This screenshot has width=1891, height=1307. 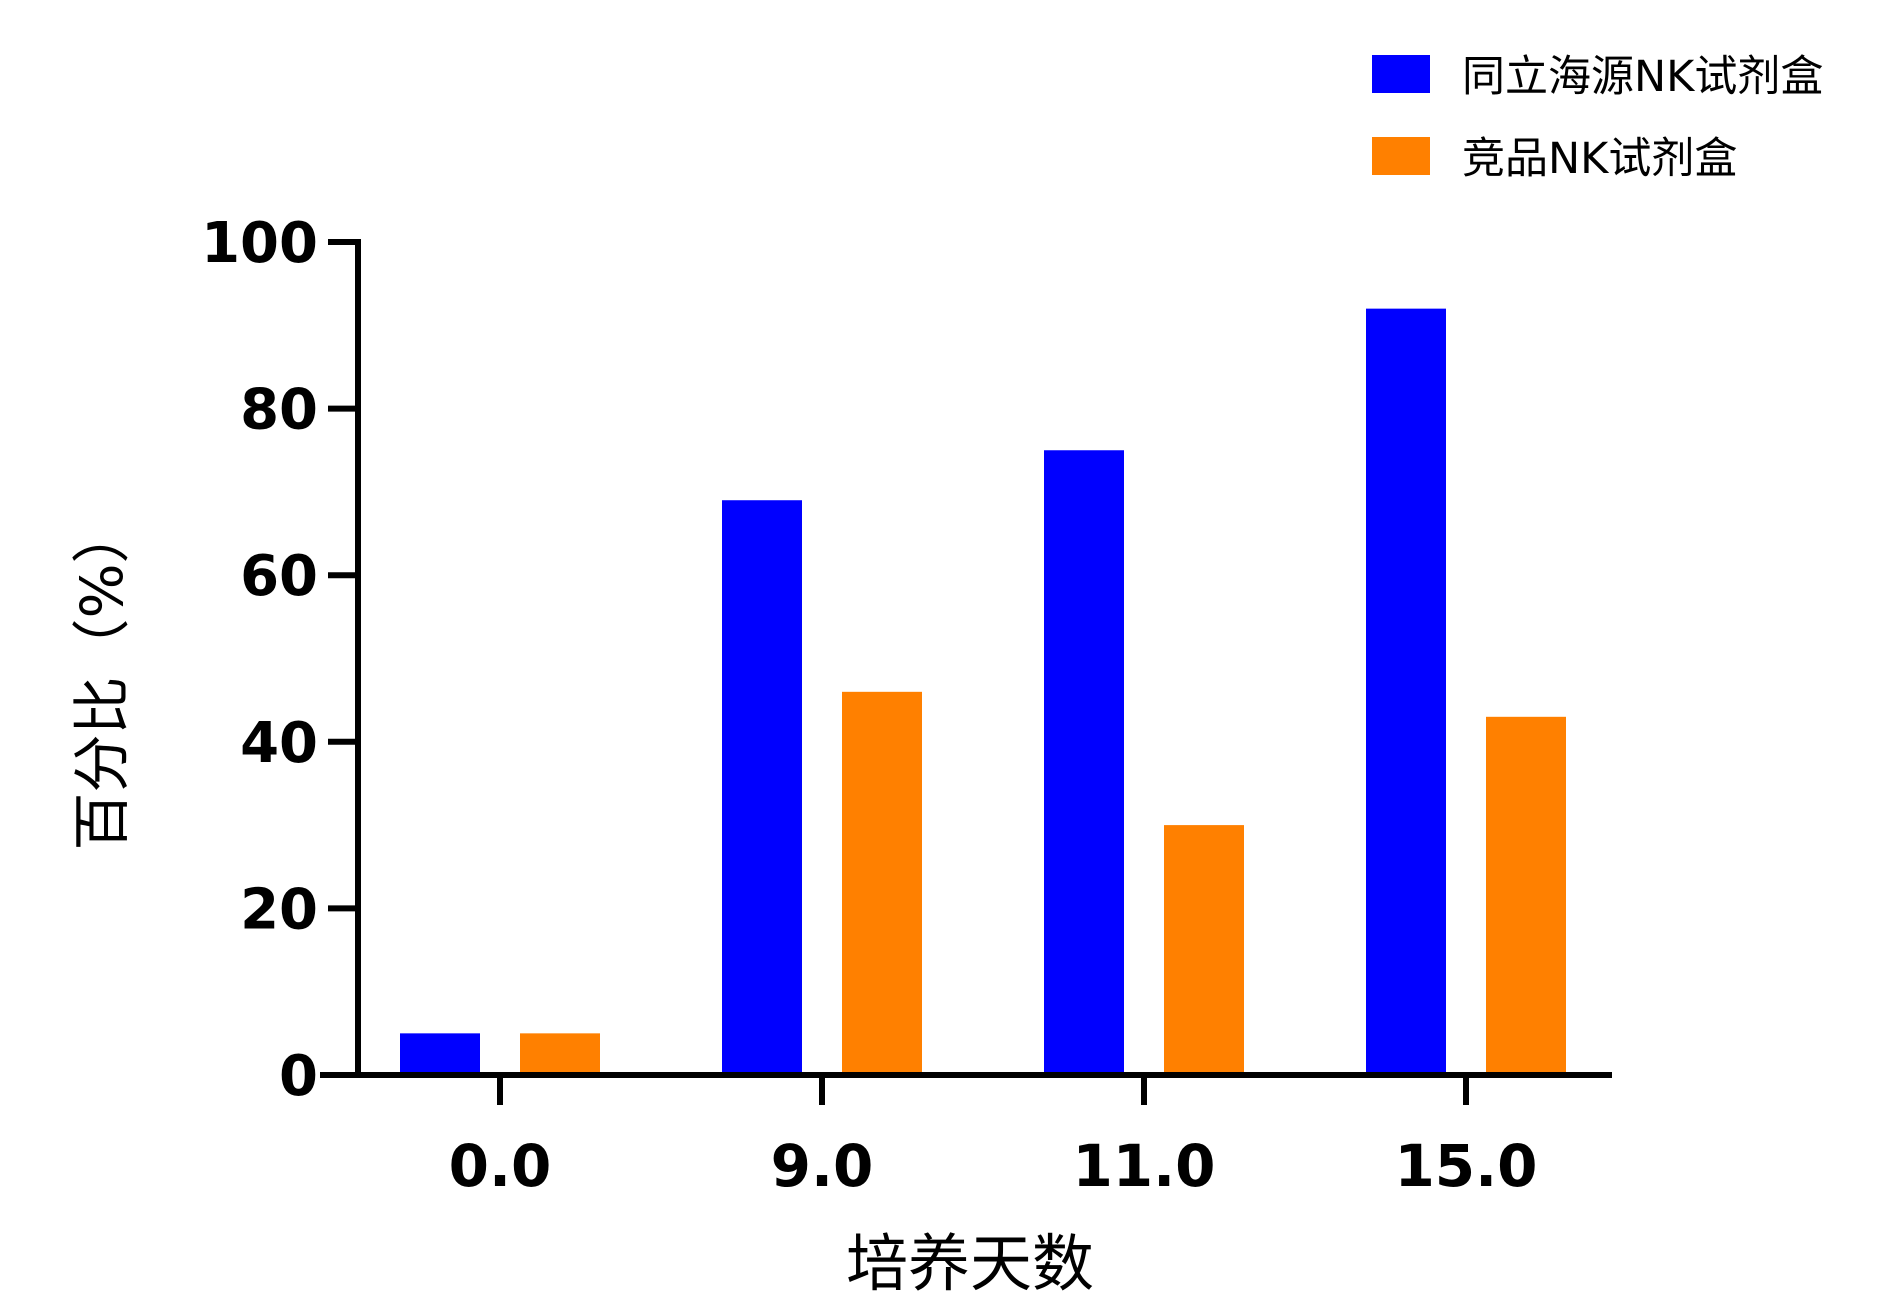 What do you see at coordinates (279, 410) in the screenshot?
I see `y-tick-label-4: 80` at bounding box center [279, 410].